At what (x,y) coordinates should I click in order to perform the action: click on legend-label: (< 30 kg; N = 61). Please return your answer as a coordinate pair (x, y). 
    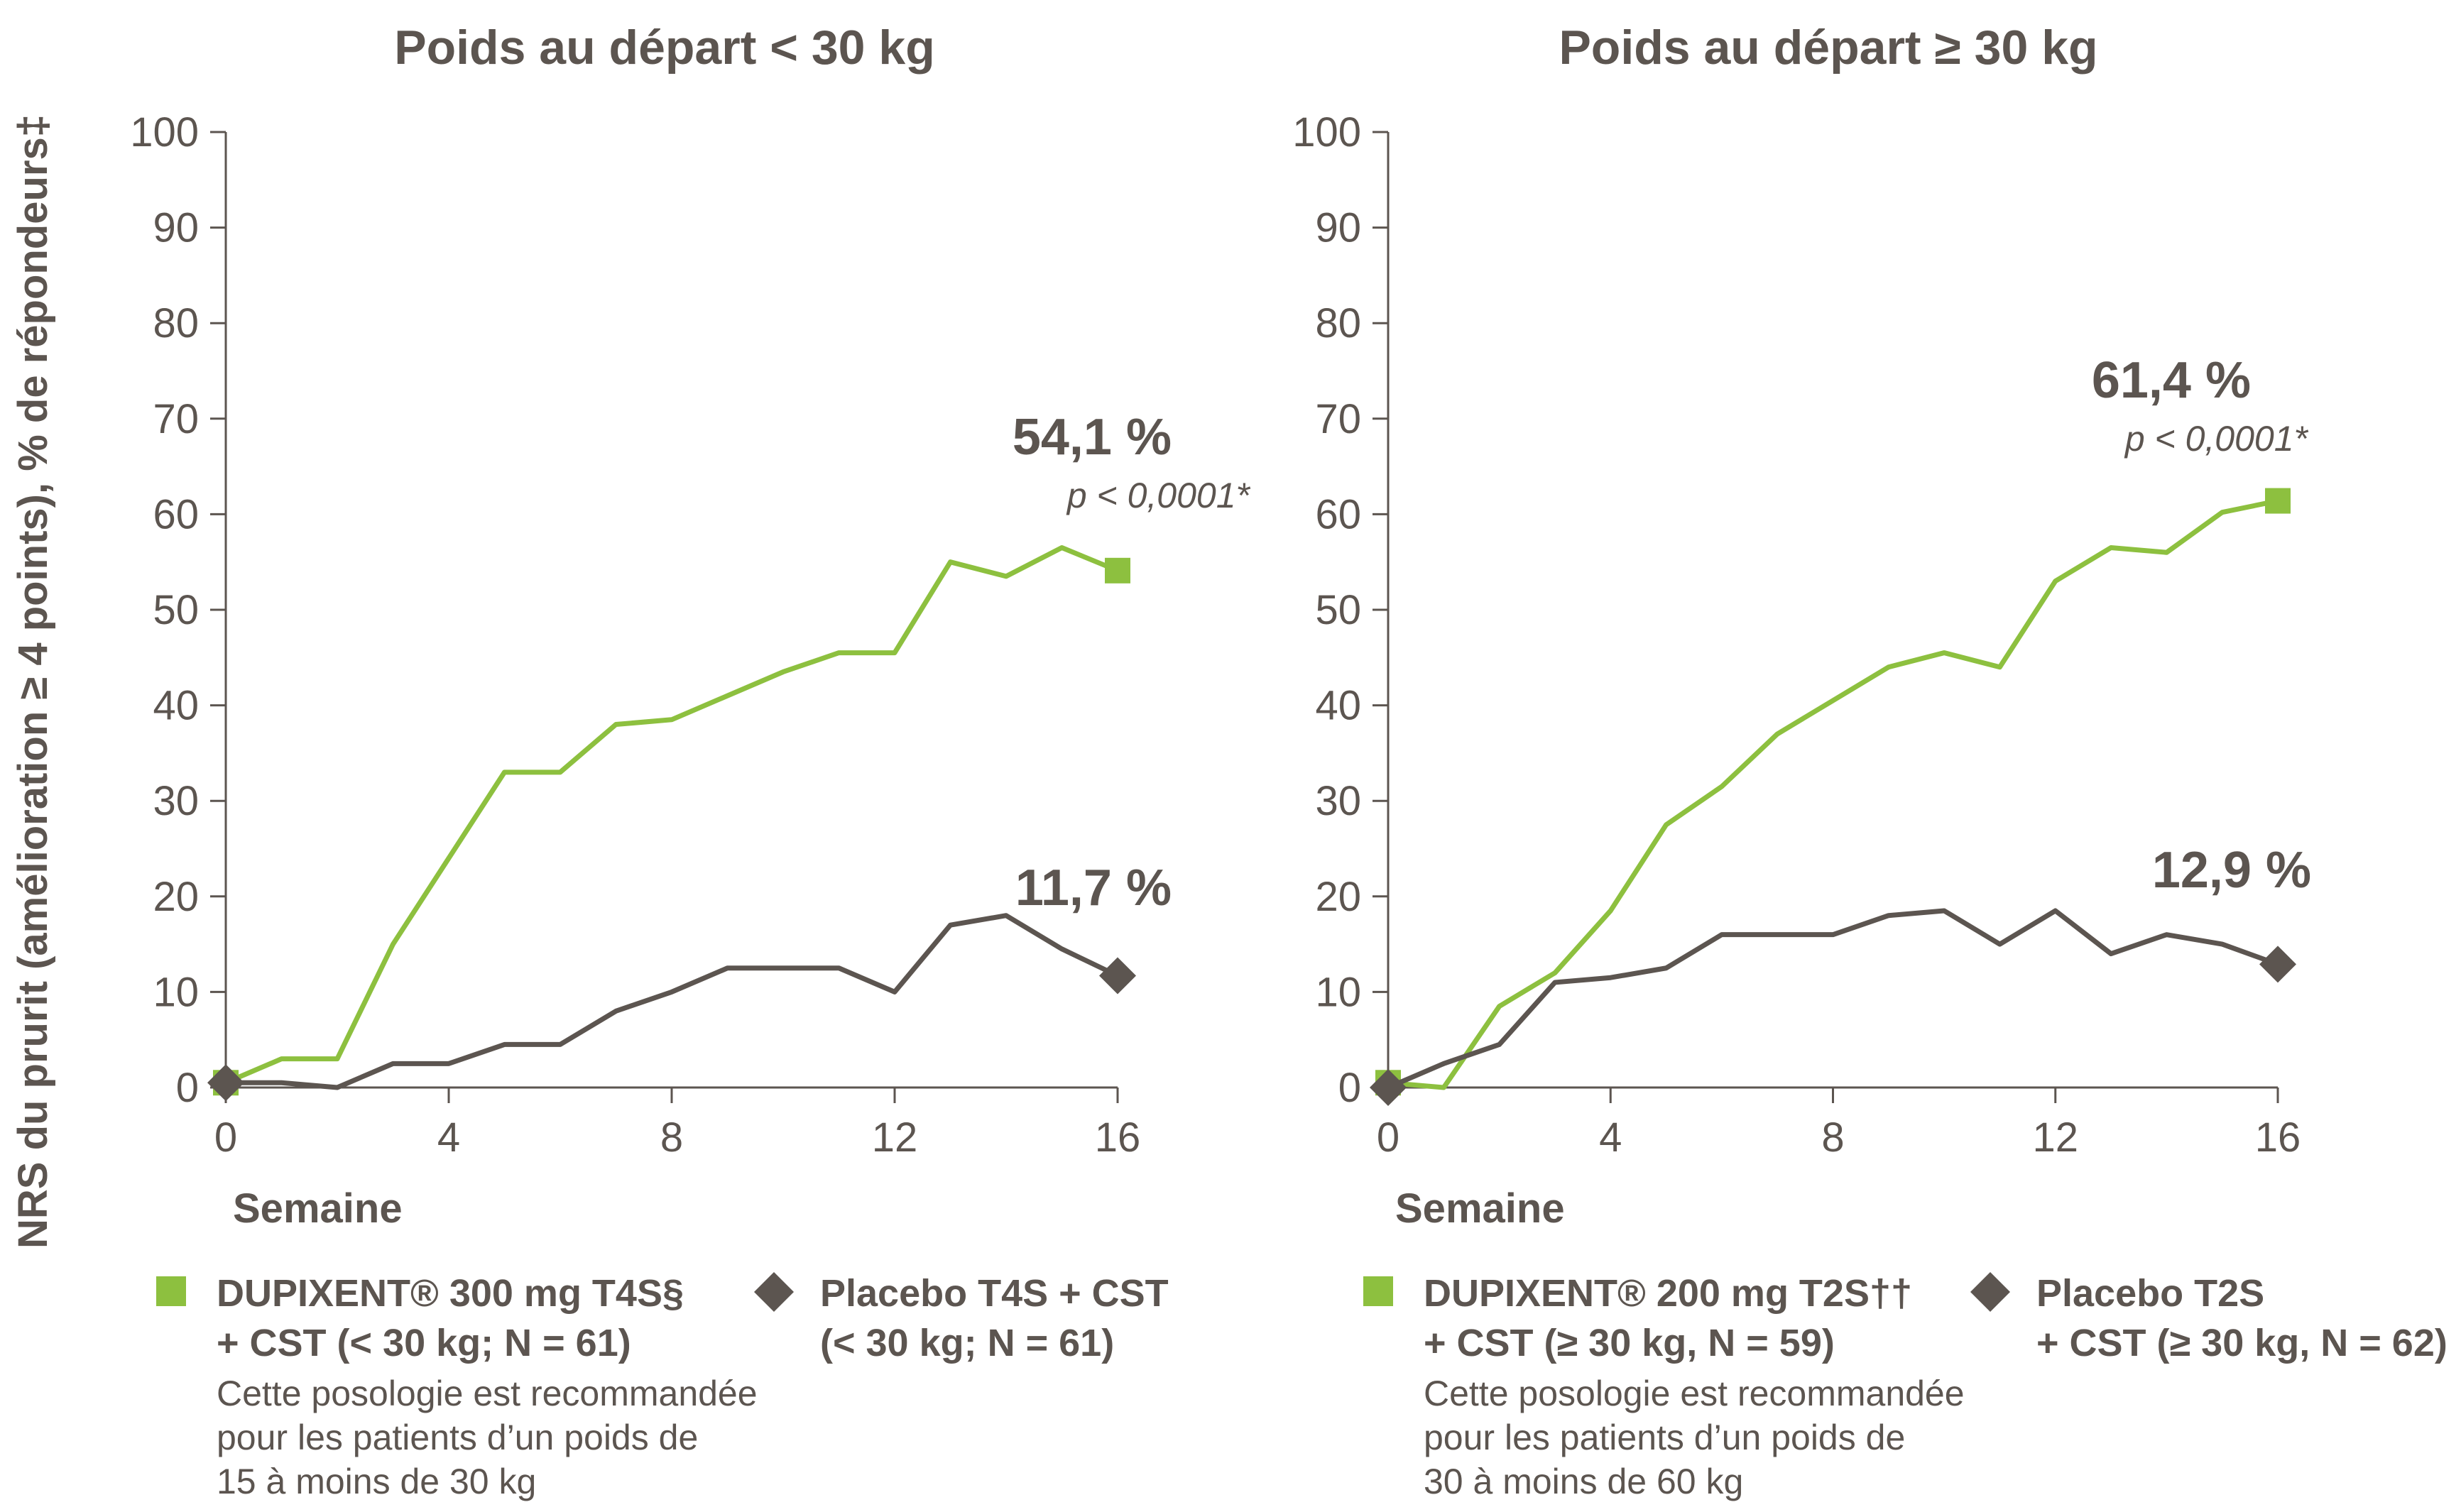
    Looking at the image, I should click on (967, 1343).